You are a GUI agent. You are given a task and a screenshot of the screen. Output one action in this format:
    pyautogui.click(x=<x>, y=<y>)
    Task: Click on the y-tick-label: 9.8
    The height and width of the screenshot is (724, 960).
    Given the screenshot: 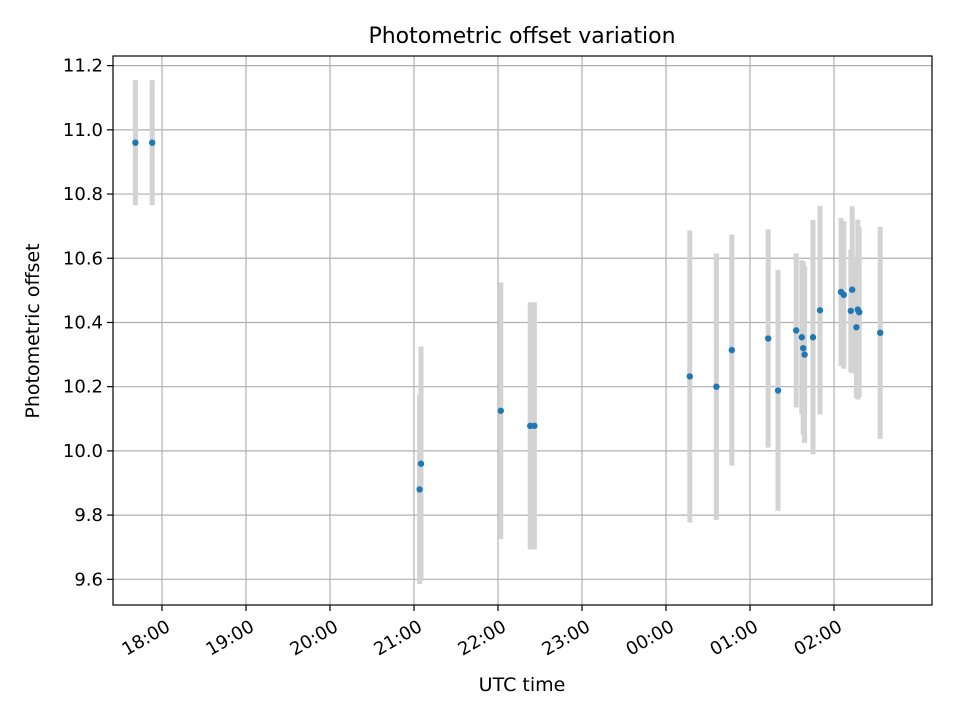 What is the action you would take?
    pyautogui.click(x=88, y=515)
    